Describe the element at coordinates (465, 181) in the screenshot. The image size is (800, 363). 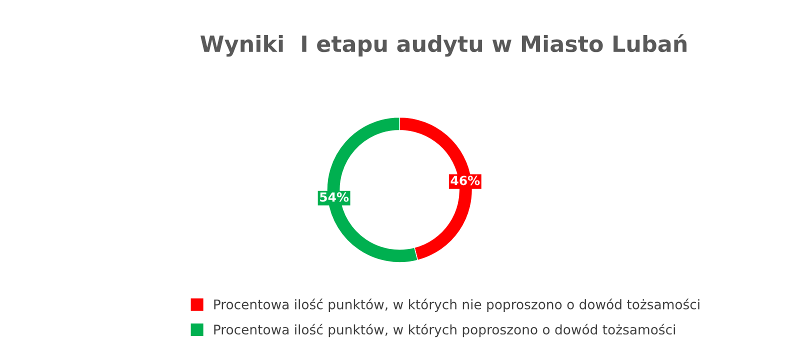
I see `data-label: 46%` at that location.